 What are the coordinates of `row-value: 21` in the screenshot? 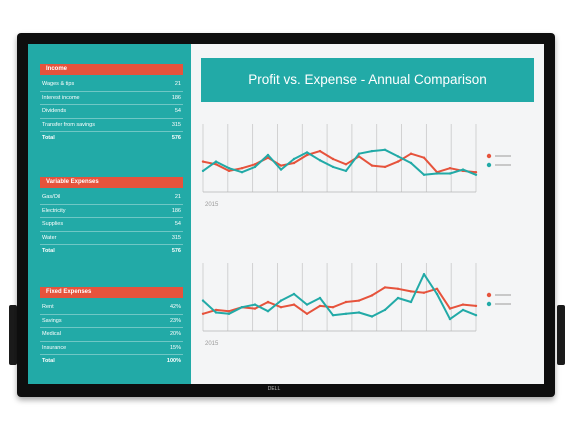 It's located at (177, 84).